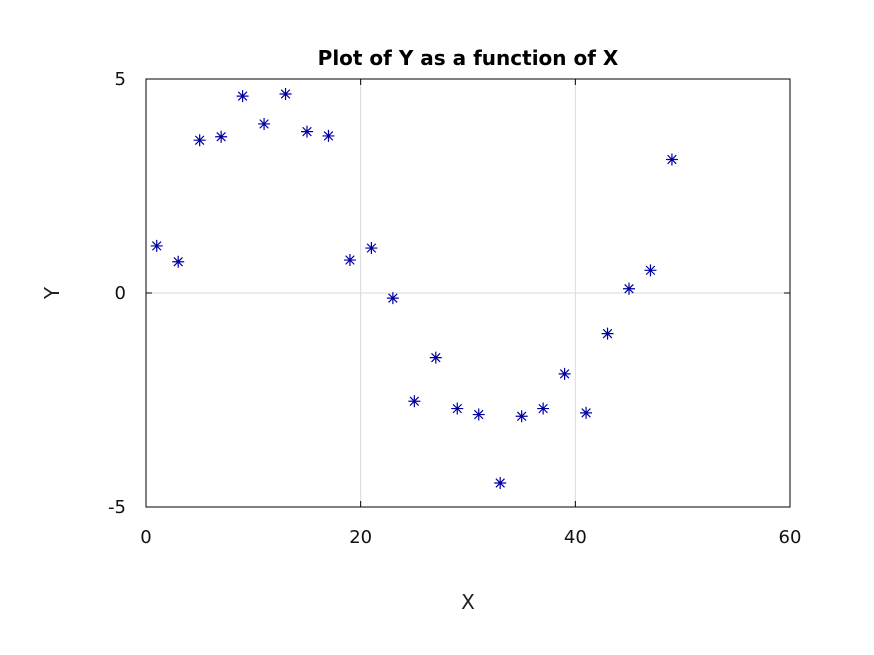  I want to click on x-tick-label: 0, so click(145, 537).